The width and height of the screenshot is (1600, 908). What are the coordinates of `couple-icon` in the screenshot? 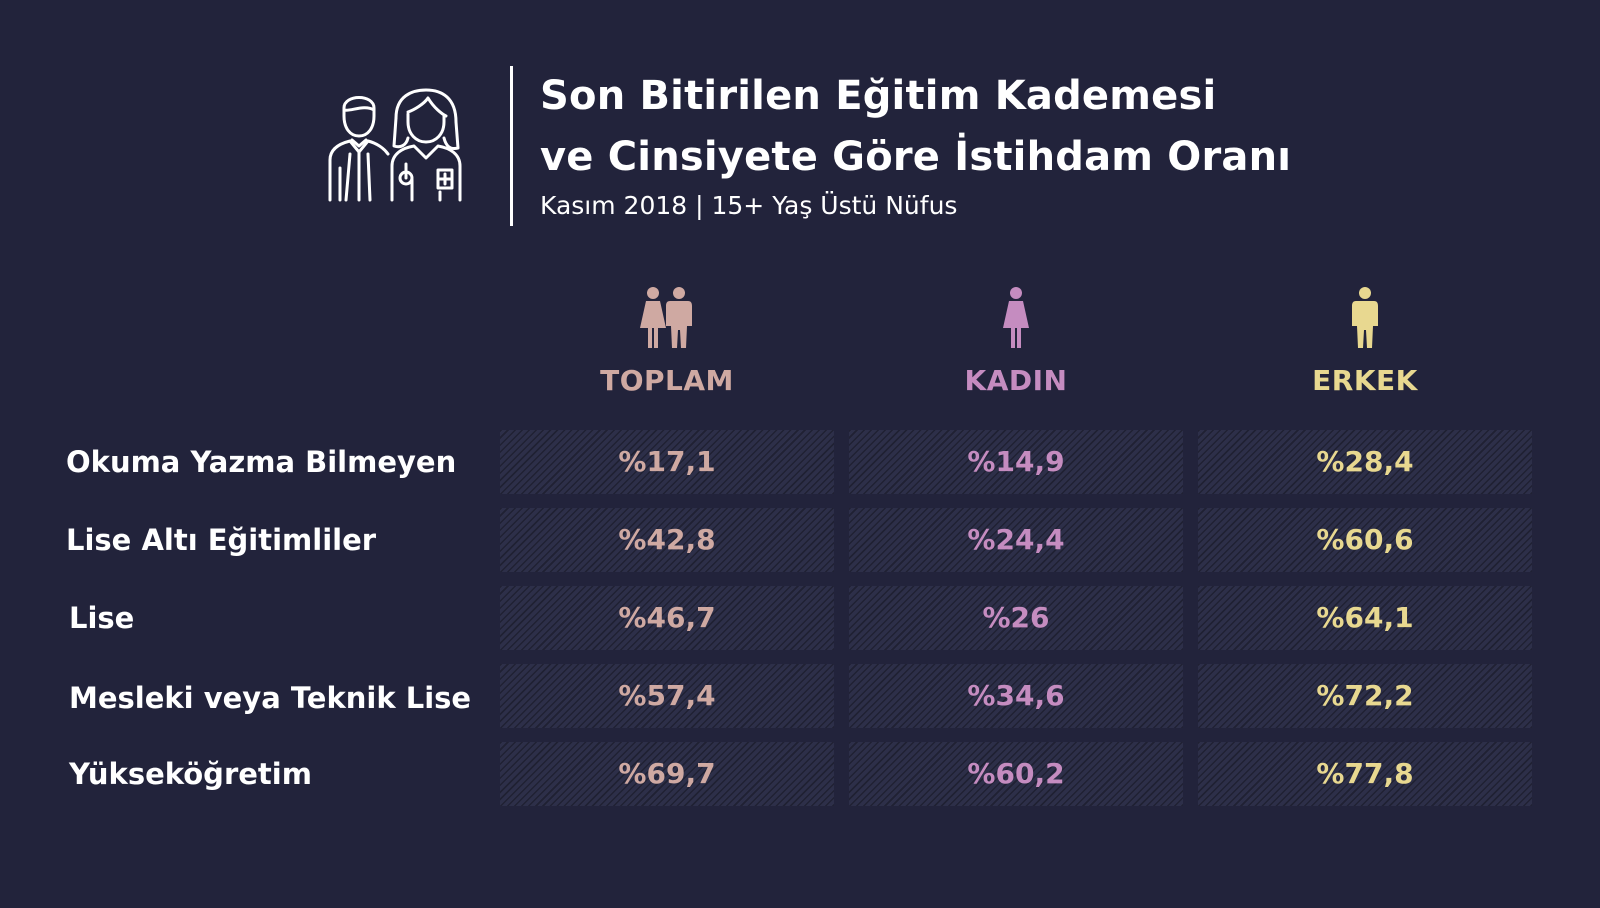 It's located at (666, 317).